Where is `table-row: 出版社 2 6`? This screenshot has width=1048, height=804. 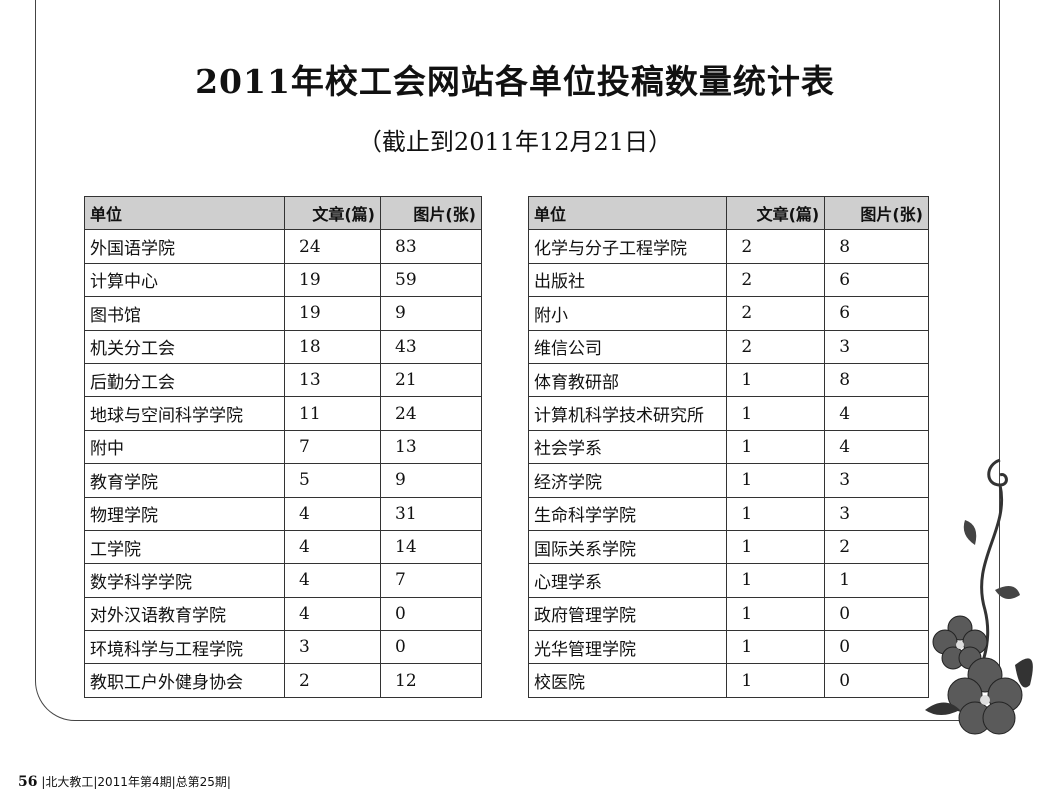
table-row: 出版社 2 6 is located at coordinates (728, 280).